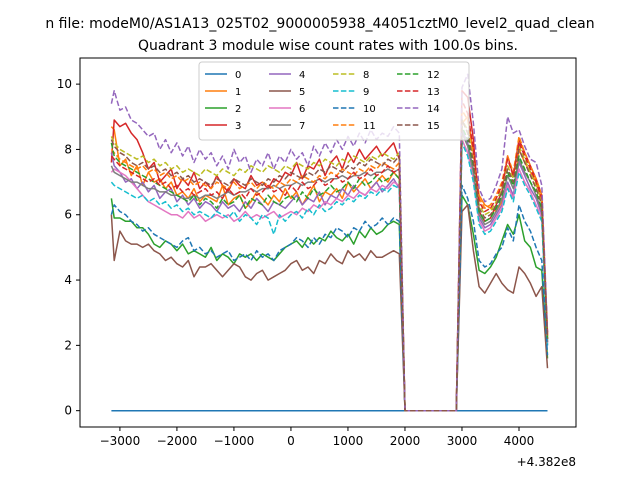 Image resolution: width=640 pixels, height=484 pixels. Describe the element at coordinates (433, 126) in the screenshot. I see `legend-label-15: 15` at that location.